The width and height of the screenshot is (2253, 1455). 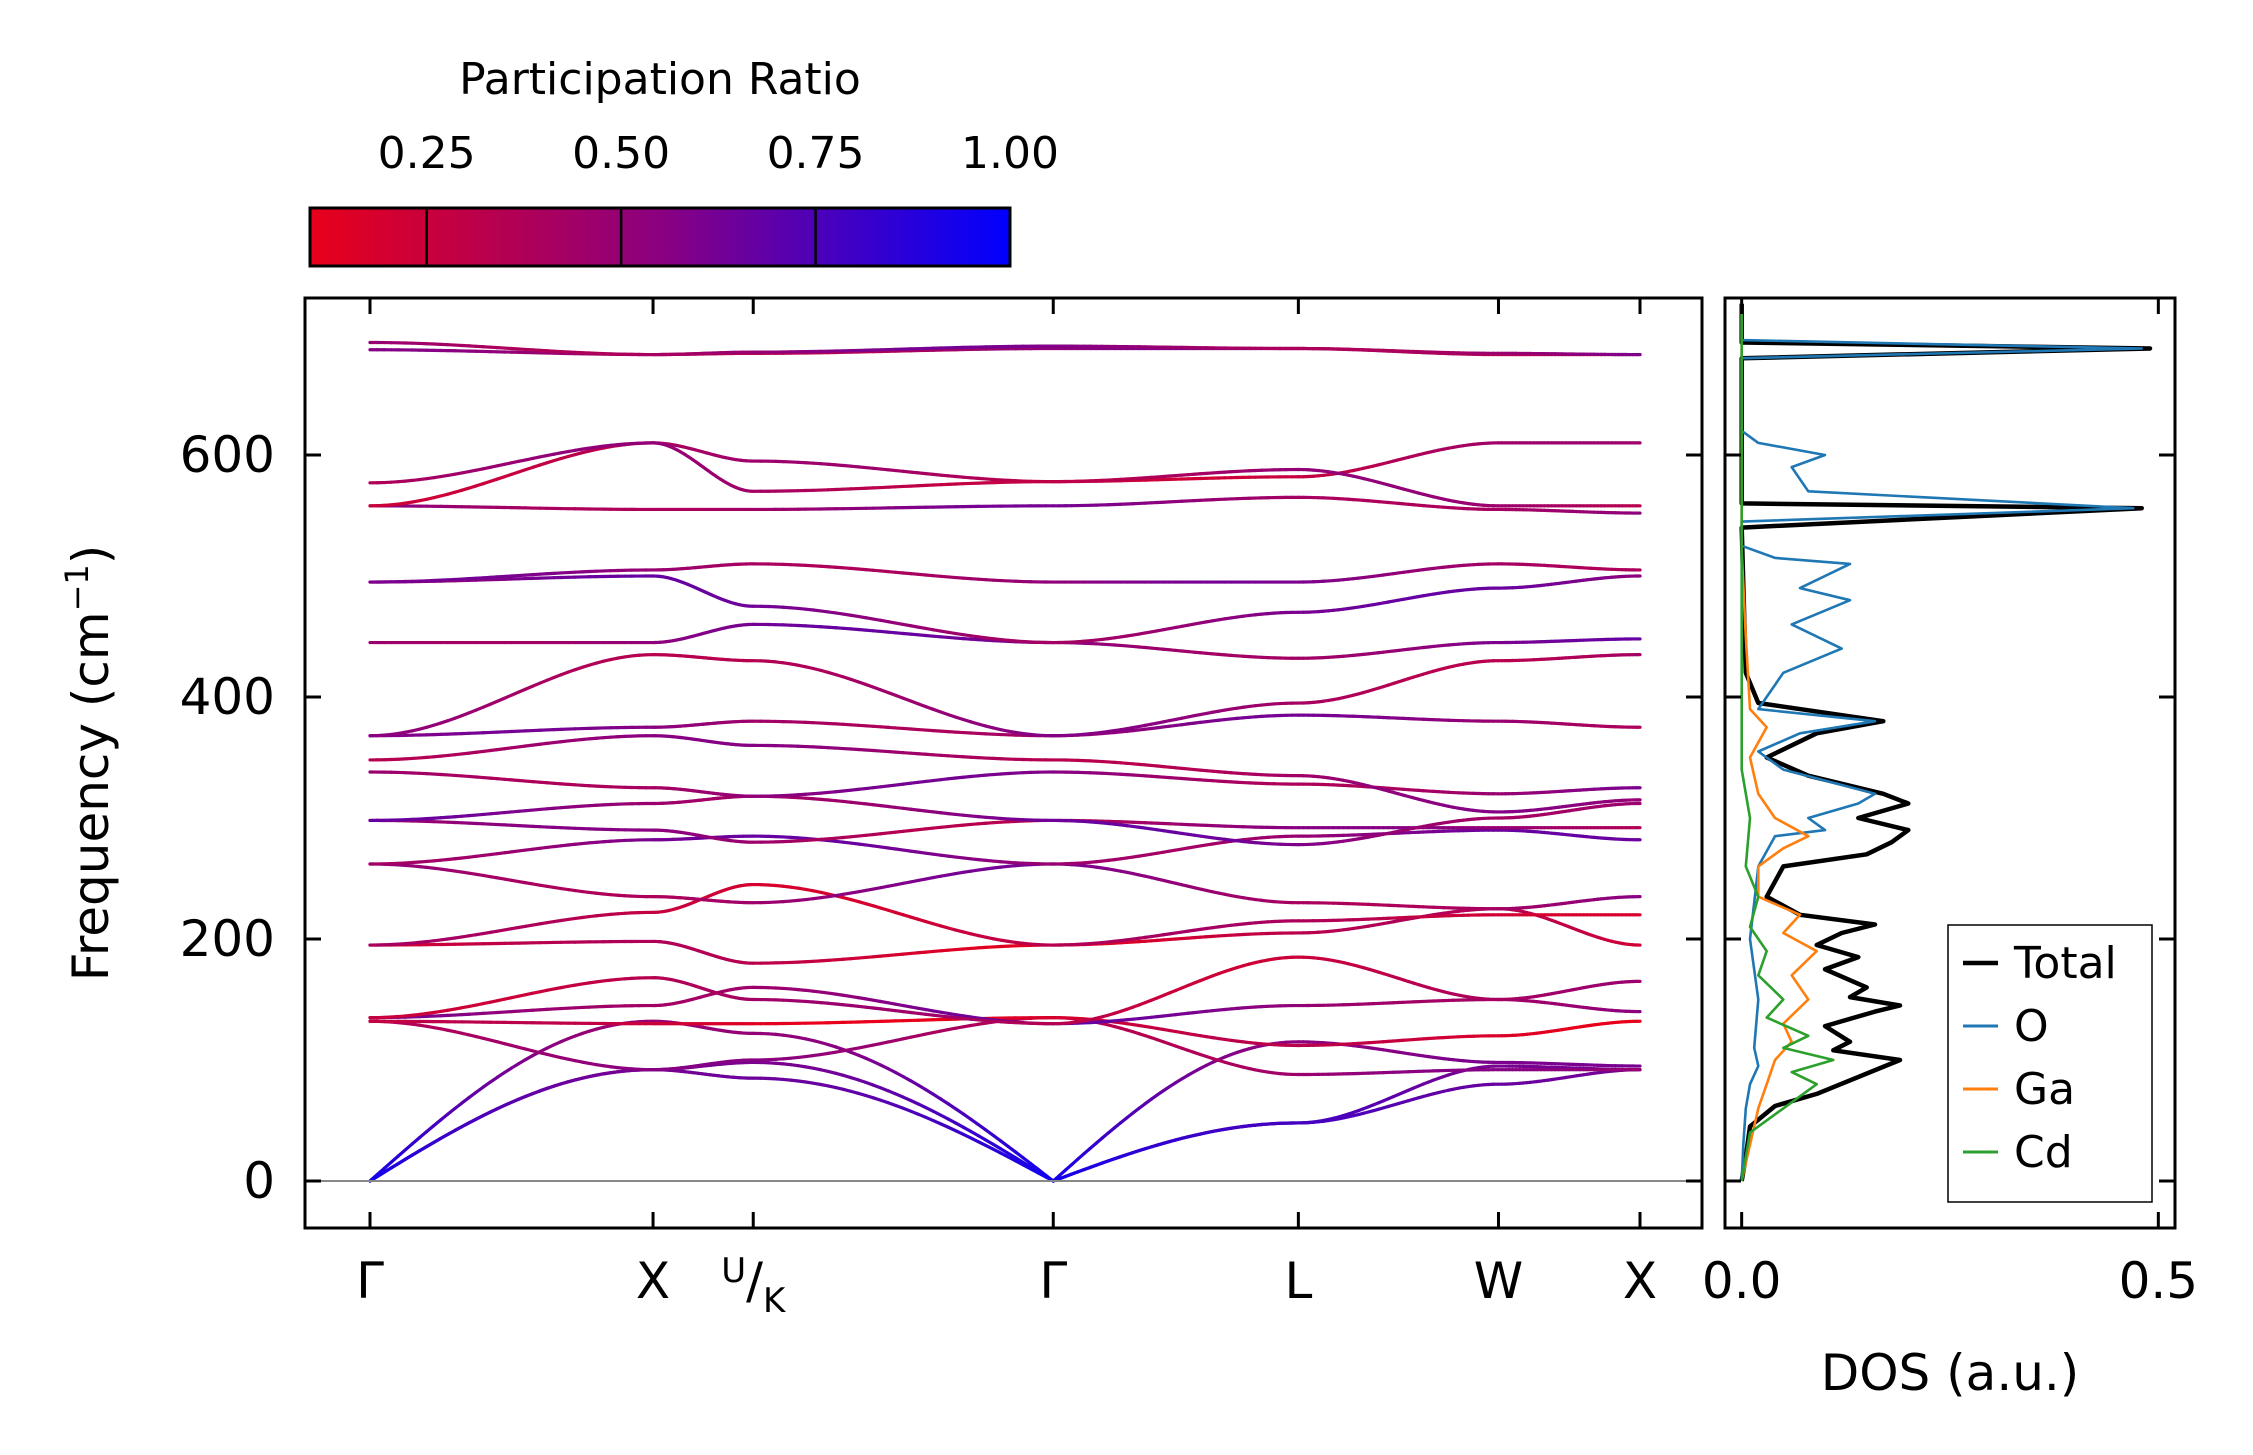 I want to click on colorbar-tick-label: 0.50, so click(x=621, y=153).